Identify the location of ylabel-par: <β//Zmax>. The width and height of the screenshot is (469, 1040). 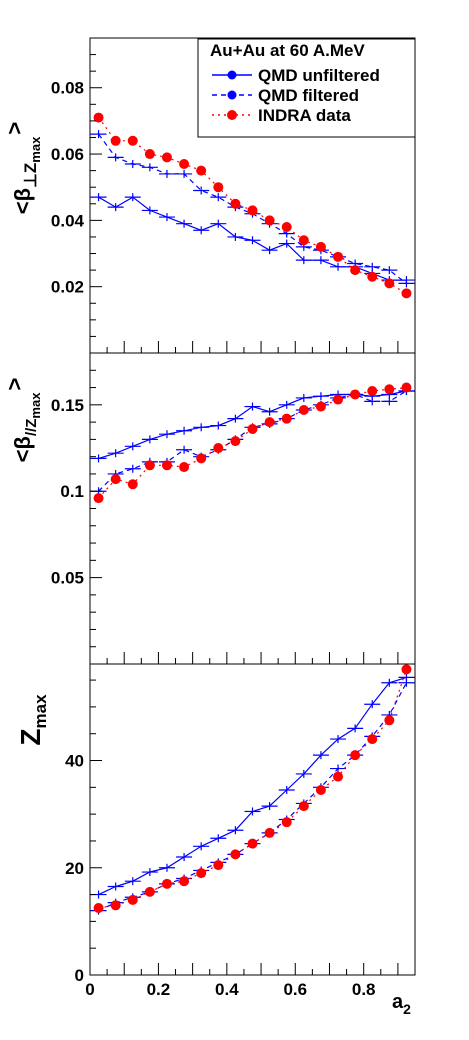
(22, 420).